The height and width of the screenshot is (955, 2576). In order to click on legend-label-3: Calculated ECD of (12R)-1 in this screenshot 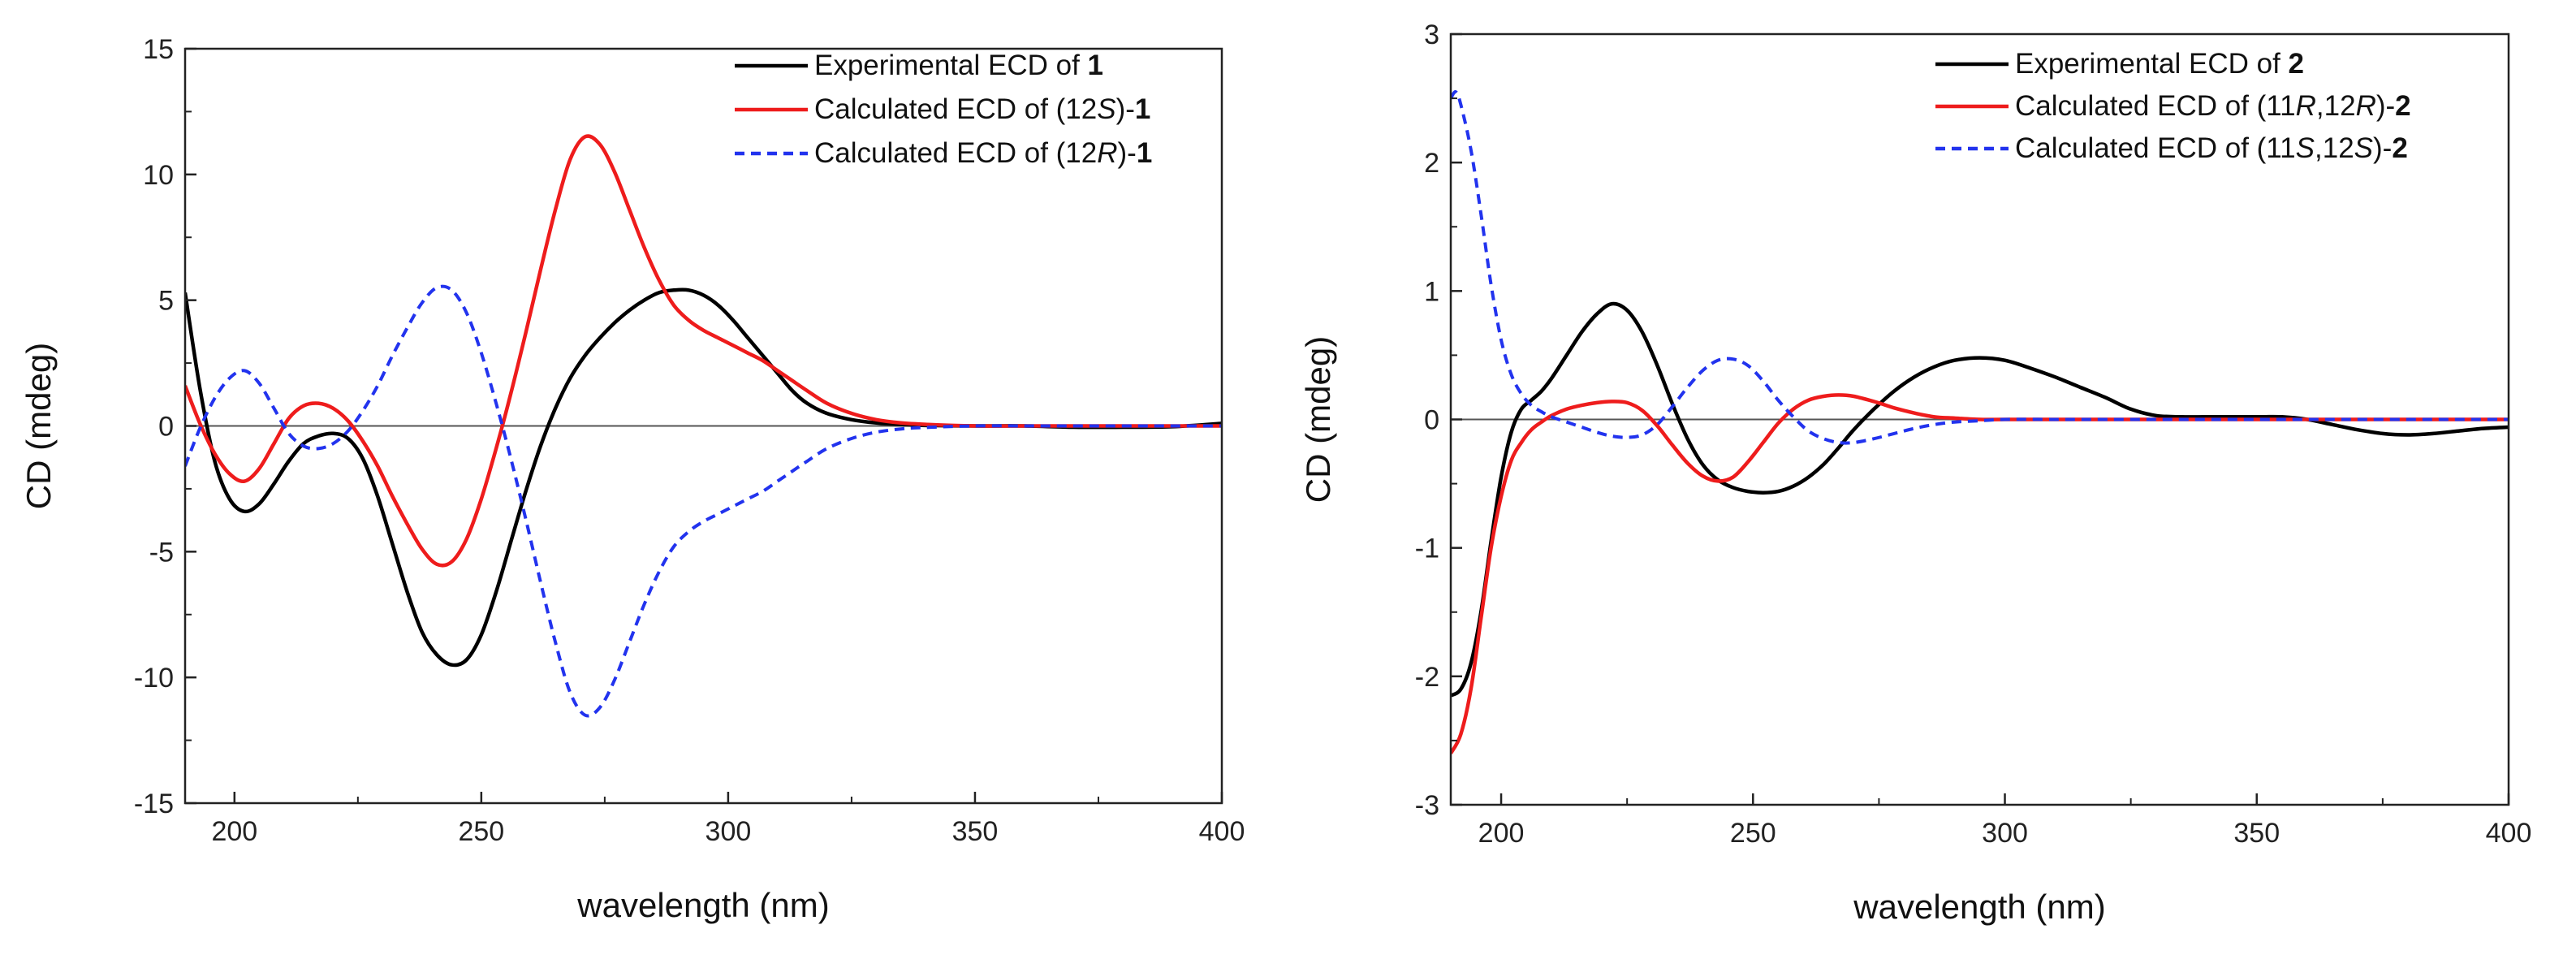, I will do `click(983, 153)`.